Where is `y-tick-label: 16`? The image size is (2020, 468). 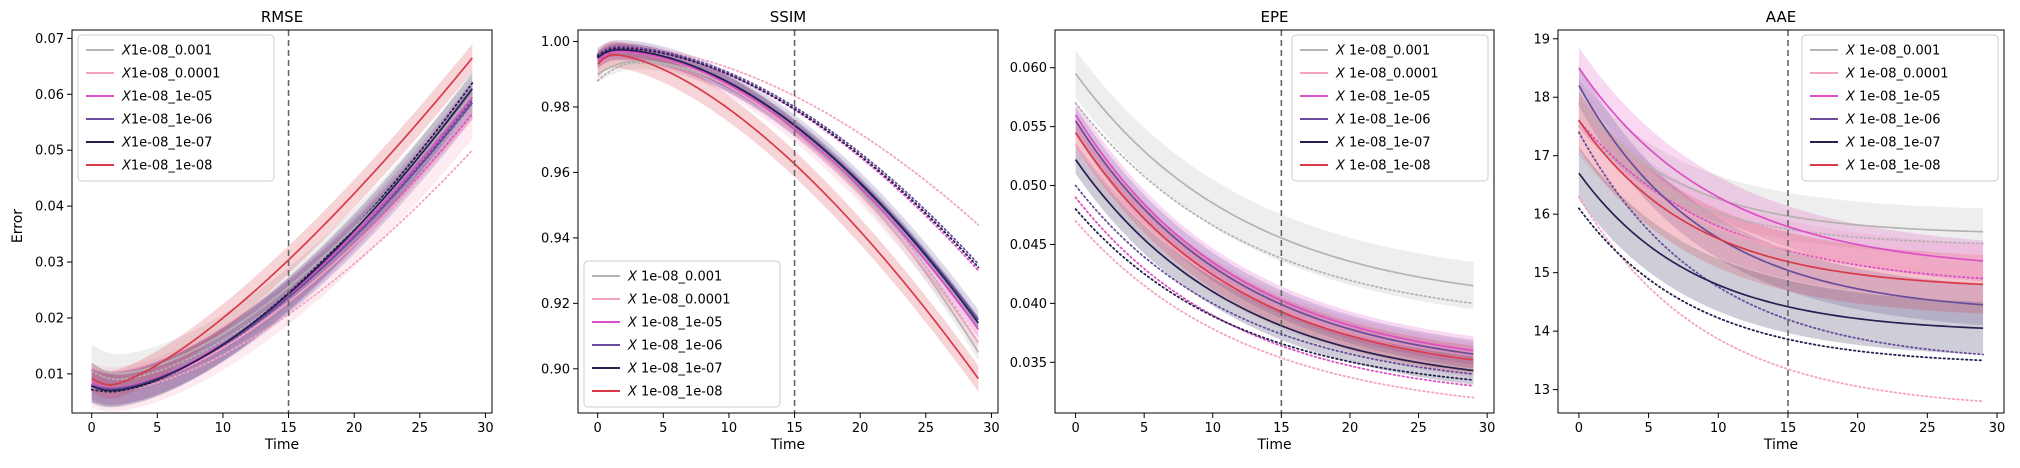
y-tick-label: 16 is located at coordinates (1541, 215).